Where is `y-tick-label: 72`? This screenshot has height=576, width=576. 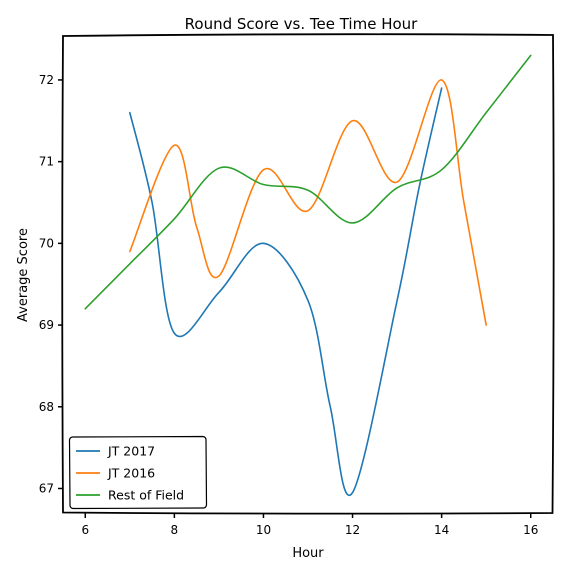 y-tick-label: 72 is located at coordinates (46, 80).